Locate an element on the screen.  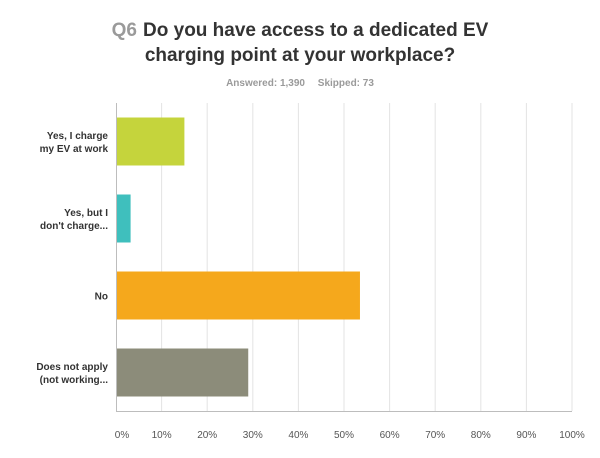
category-label-line: my EV at work is located at coordinates (74, 149).